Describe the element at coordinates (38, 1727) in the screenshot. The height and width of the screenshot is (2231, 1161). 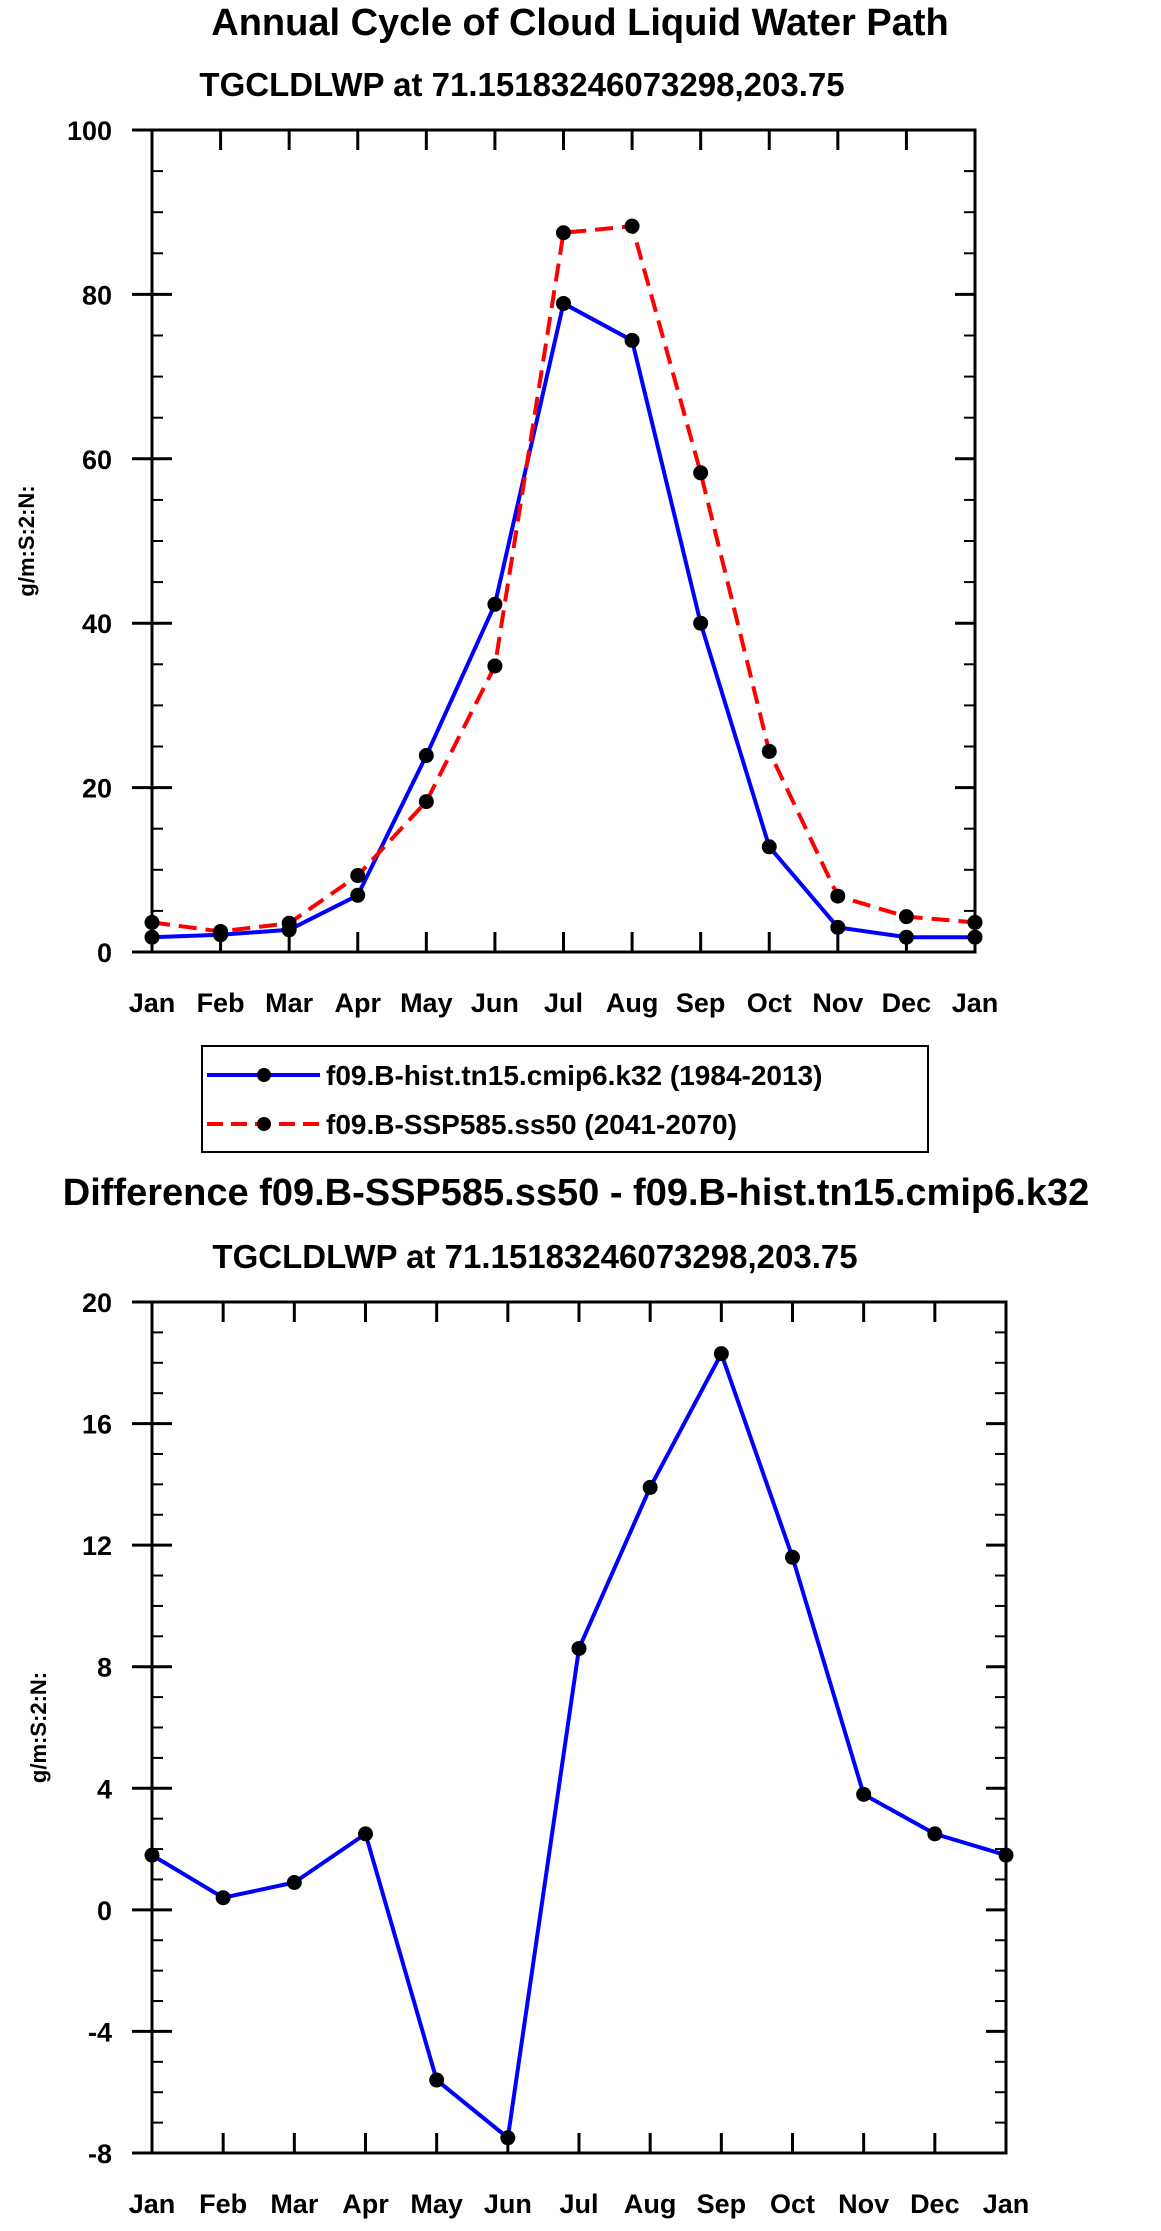
I see `chart2-ylabel: g/m:S:2:N:` at that location.